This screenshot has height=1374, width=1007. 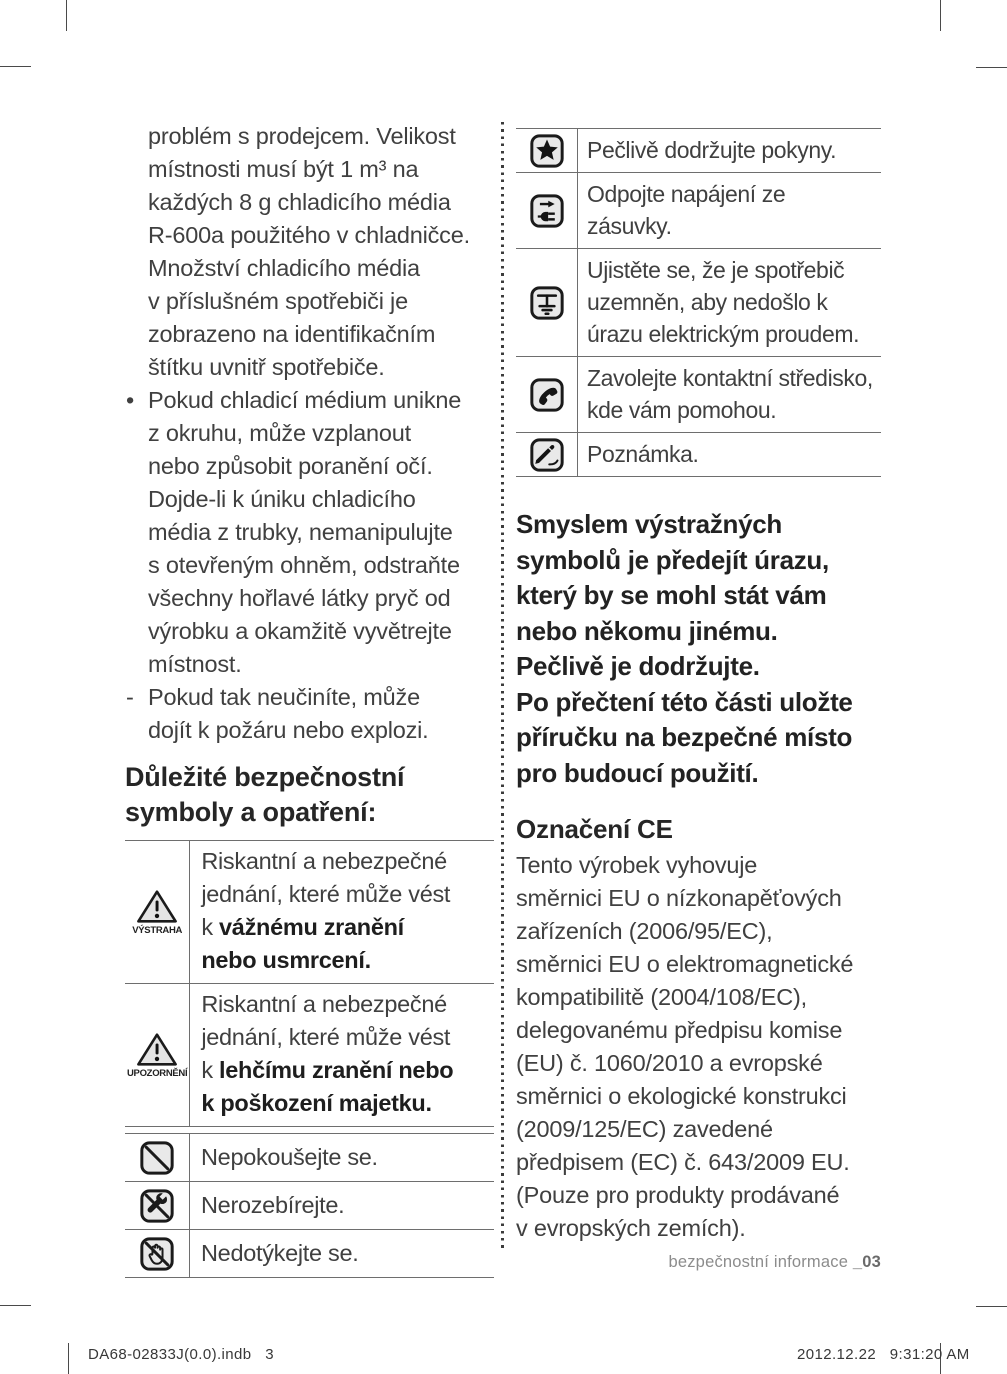 I want to click on text-line: Odpojte napájení ze, so click(x=734, y=194).